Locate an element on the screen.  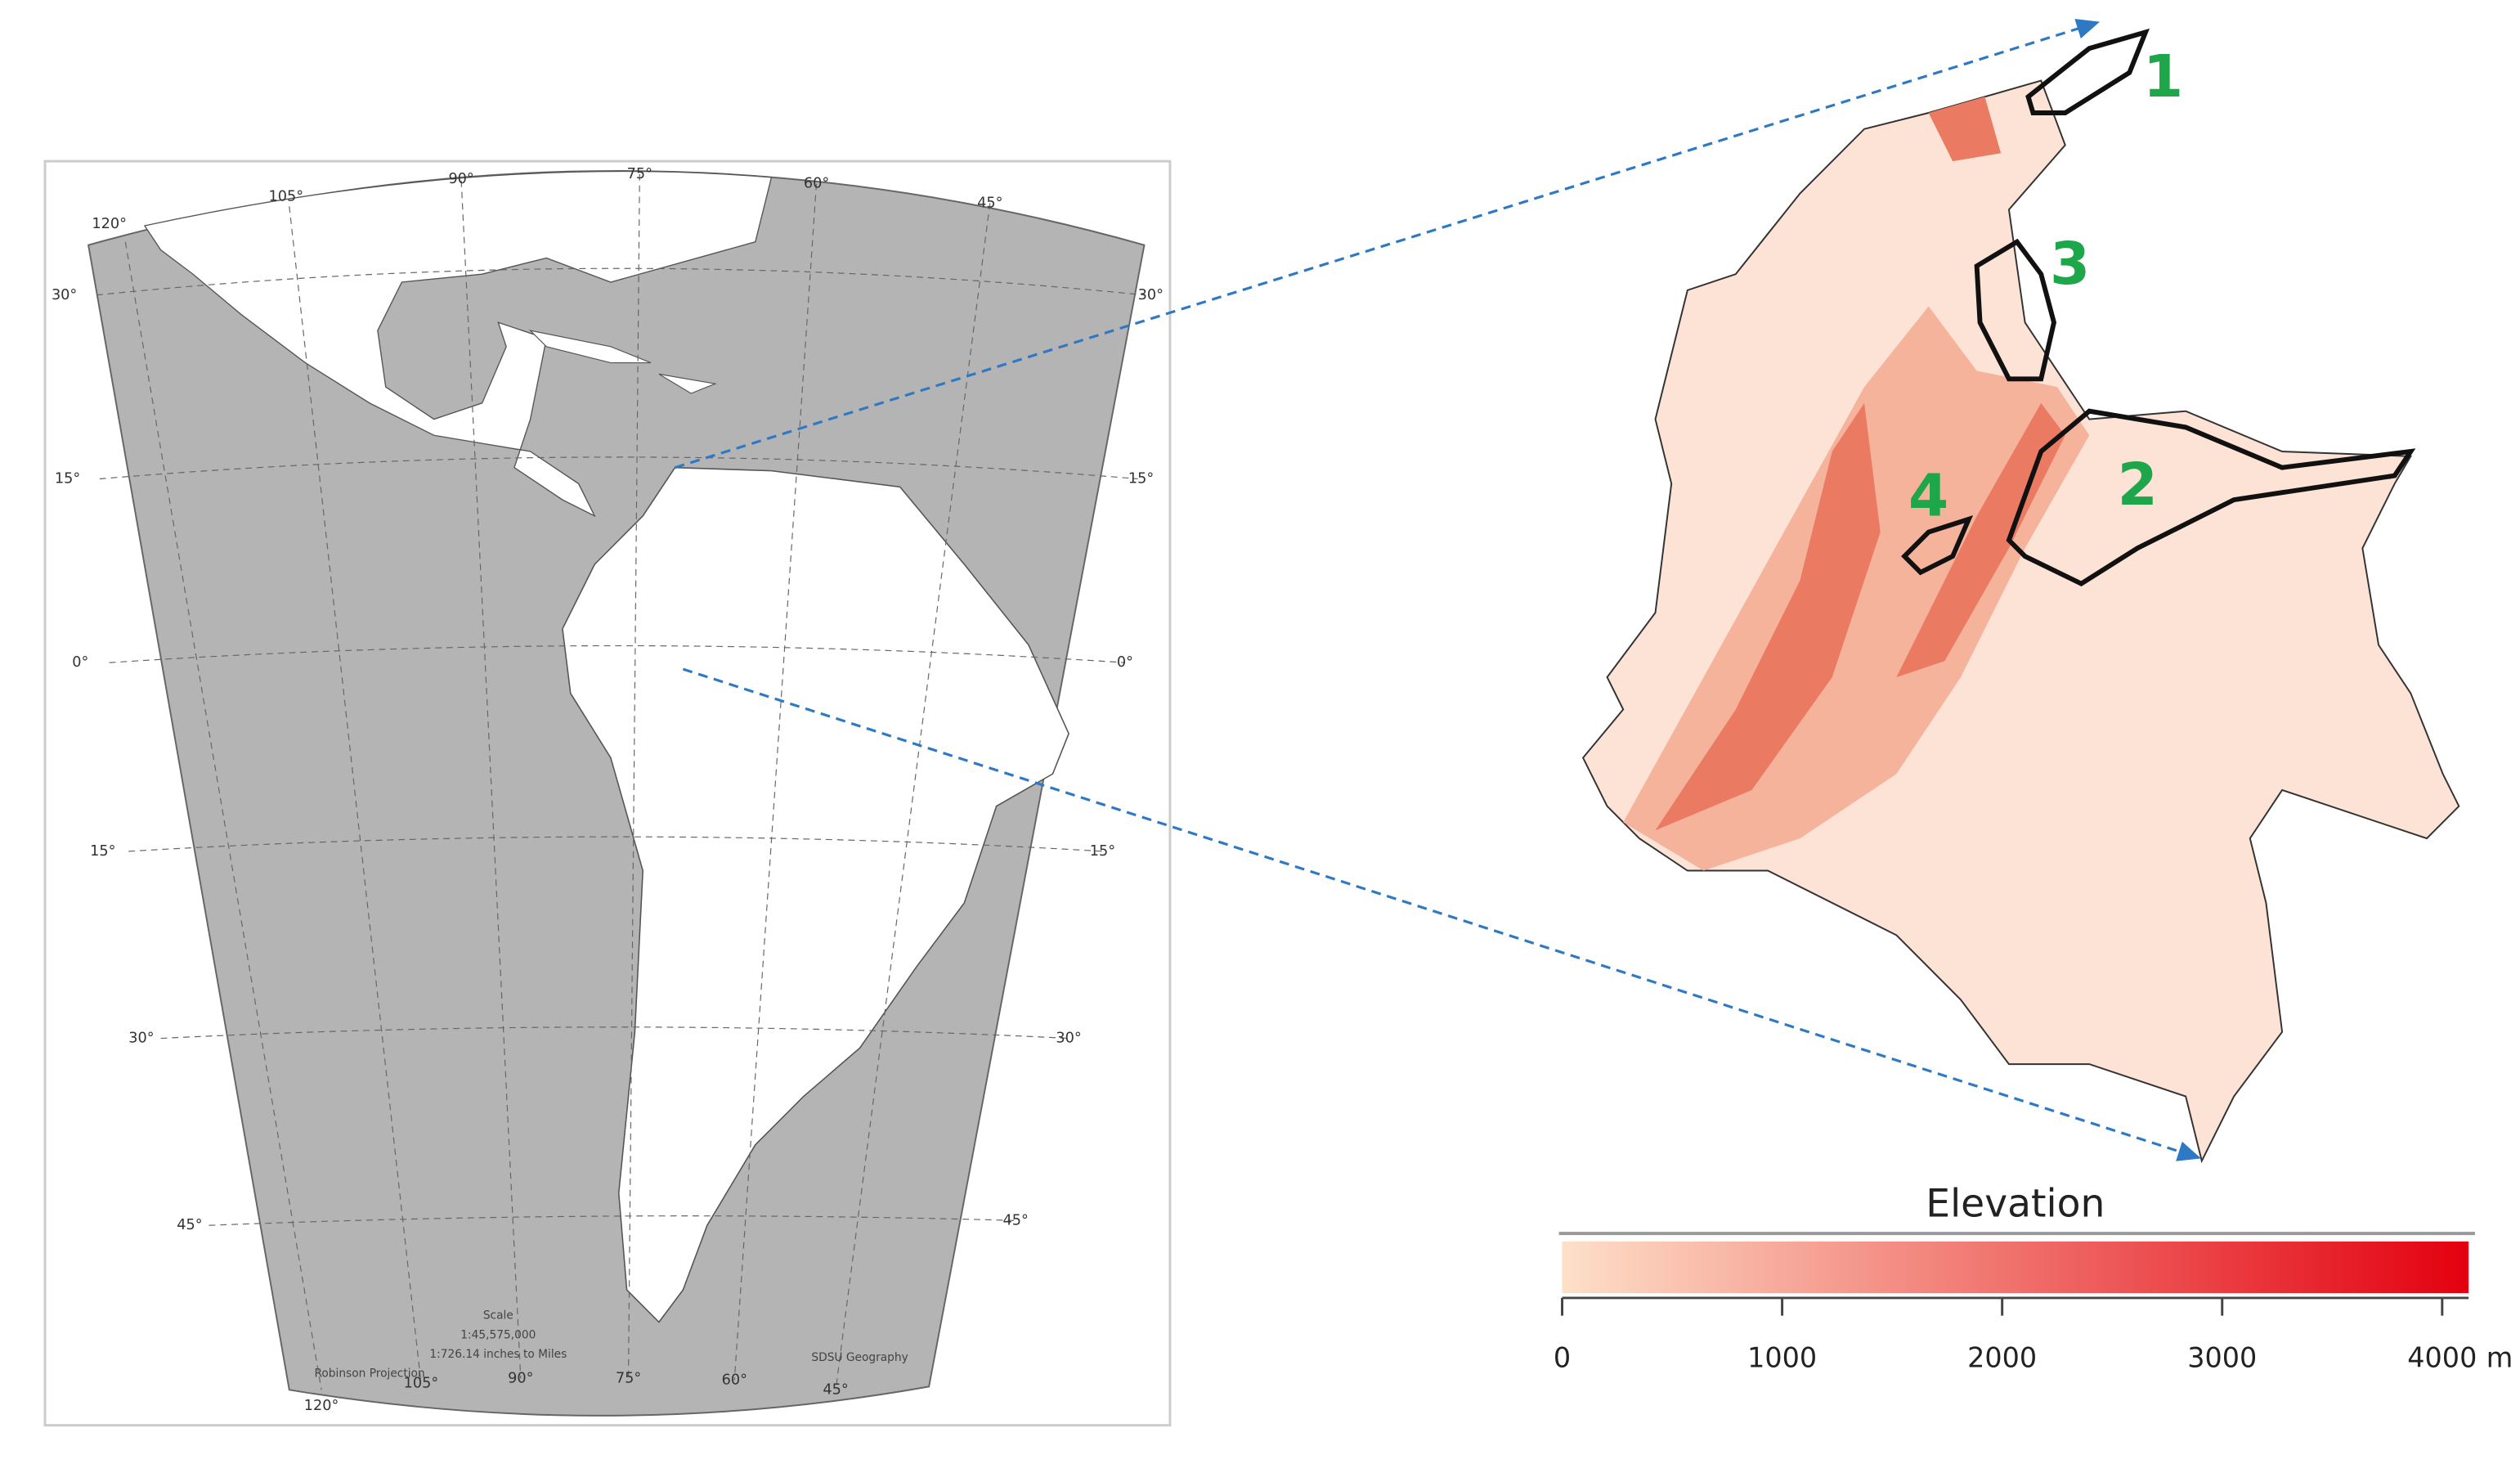
legend-title: Elevation is located at coordinates (2015, 1204).